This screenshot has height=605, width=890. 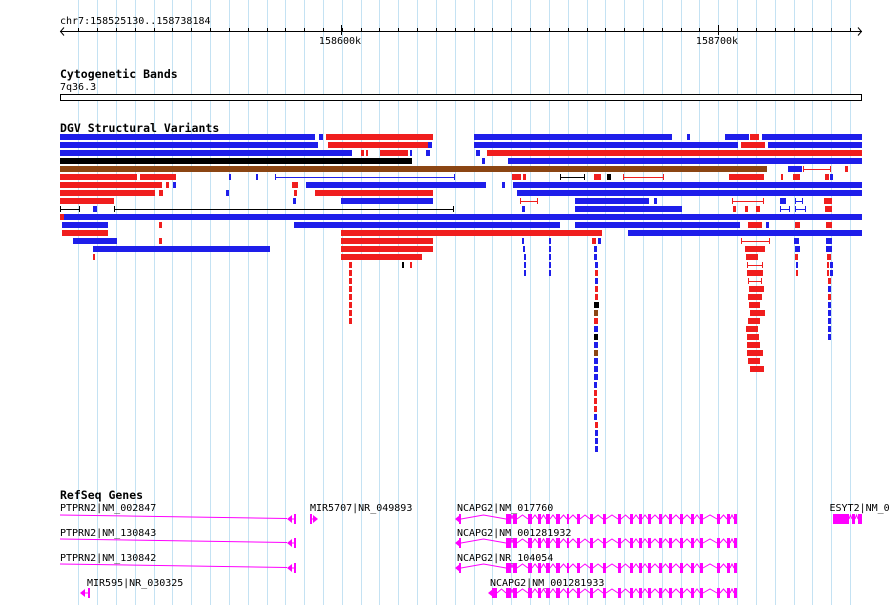 What do you see at coordinates (62, 31) in the screenshot?
I see `ruler-left-arrow` at bounding box center [62, 31].